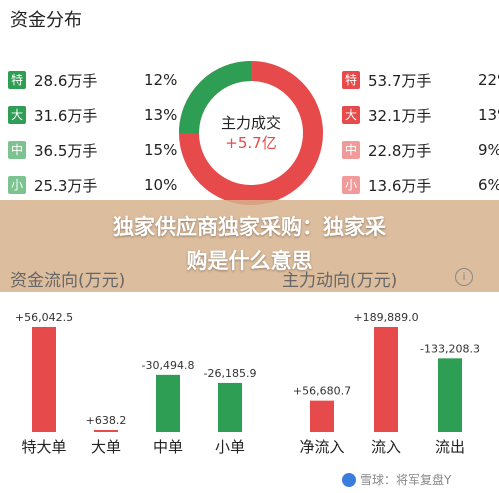 This screenshot has width=499, height=493. What do you see at coordinates (43, 447) in the screenshot?
I see `category-label-0: 特大单` at bounding box center [43, 447].